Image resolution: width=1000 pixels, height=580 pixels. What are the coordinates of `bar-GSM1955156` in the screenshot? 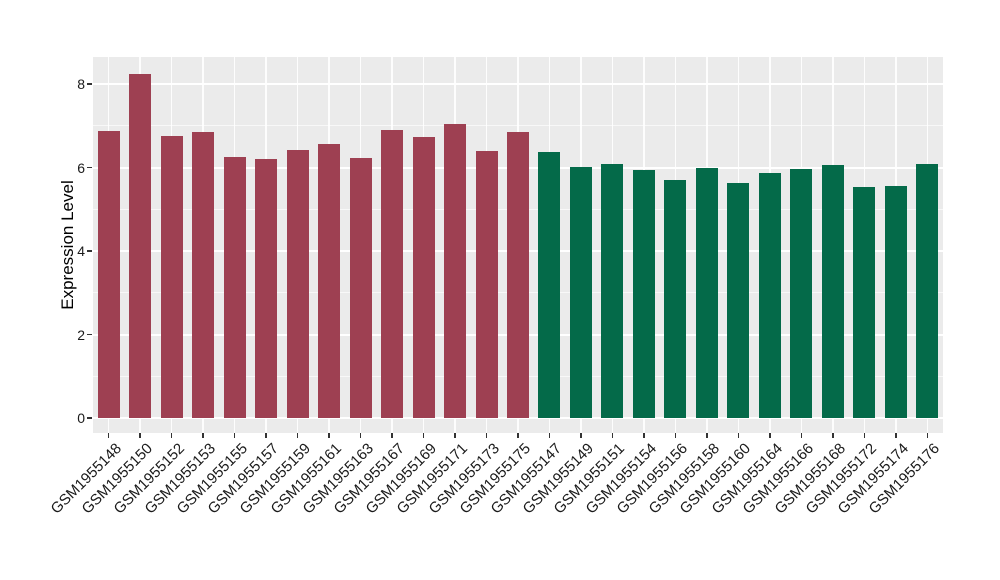 It's located at (675, 299).